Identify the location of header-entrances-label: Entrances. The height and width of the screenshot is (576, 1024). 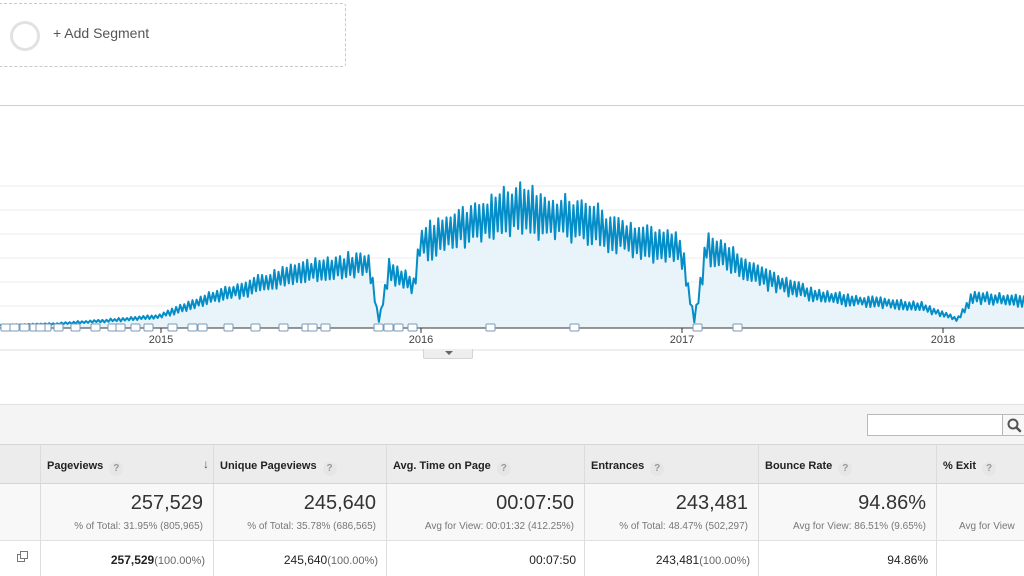
(618, 466).